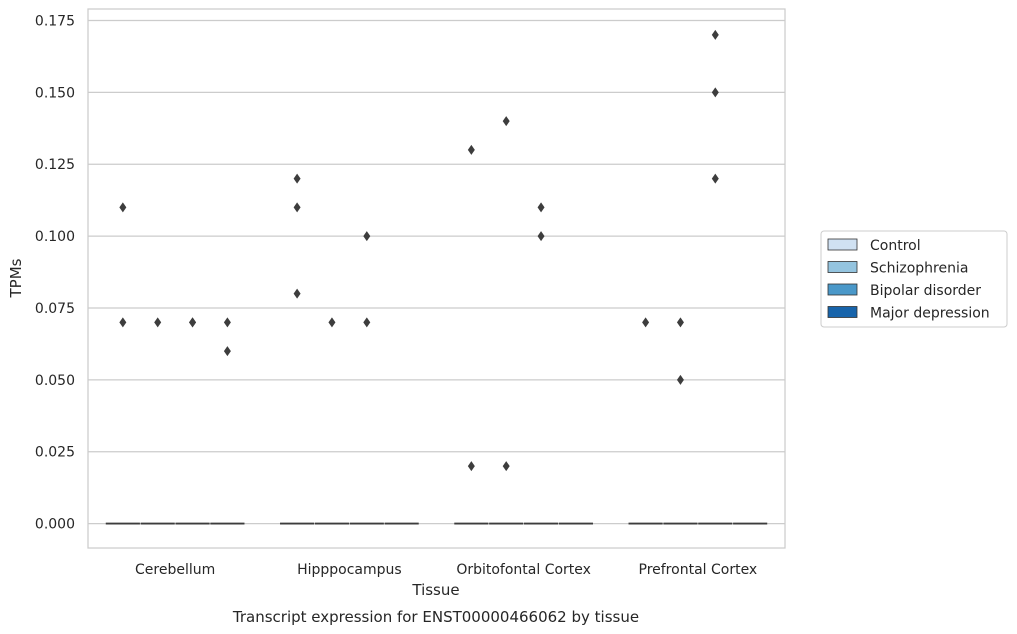 The image size is (1017, 634). What do you see at coordinates (55, 165) in the screenshot?
I see `y-tick-label: 0.125` at bounding box center [55, 165].